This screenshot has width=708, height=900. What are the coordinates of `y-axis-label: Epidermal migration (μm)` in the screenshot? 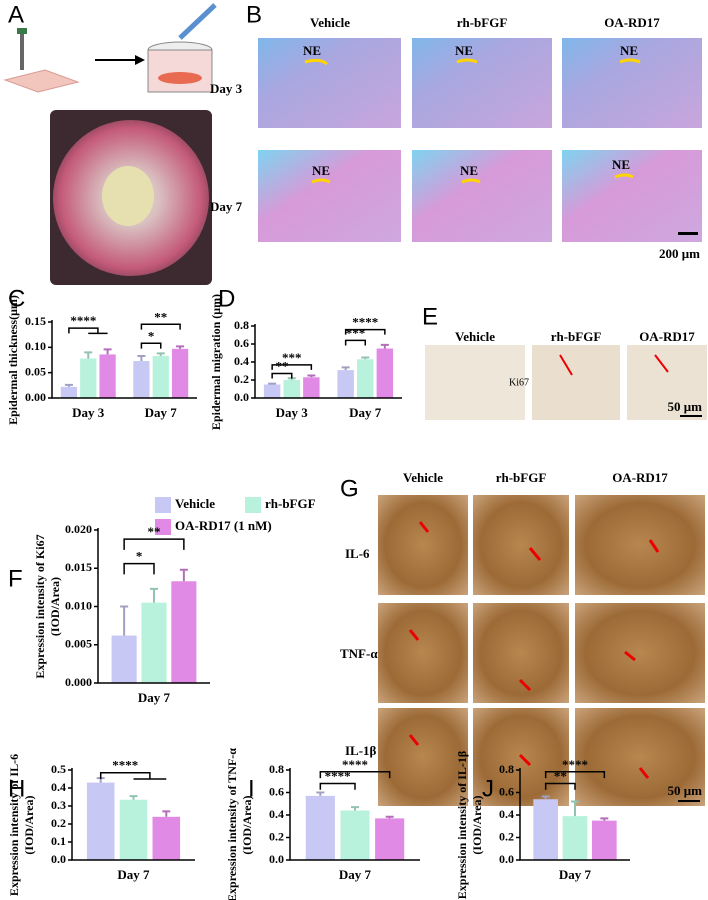 It's located at (216, 362).